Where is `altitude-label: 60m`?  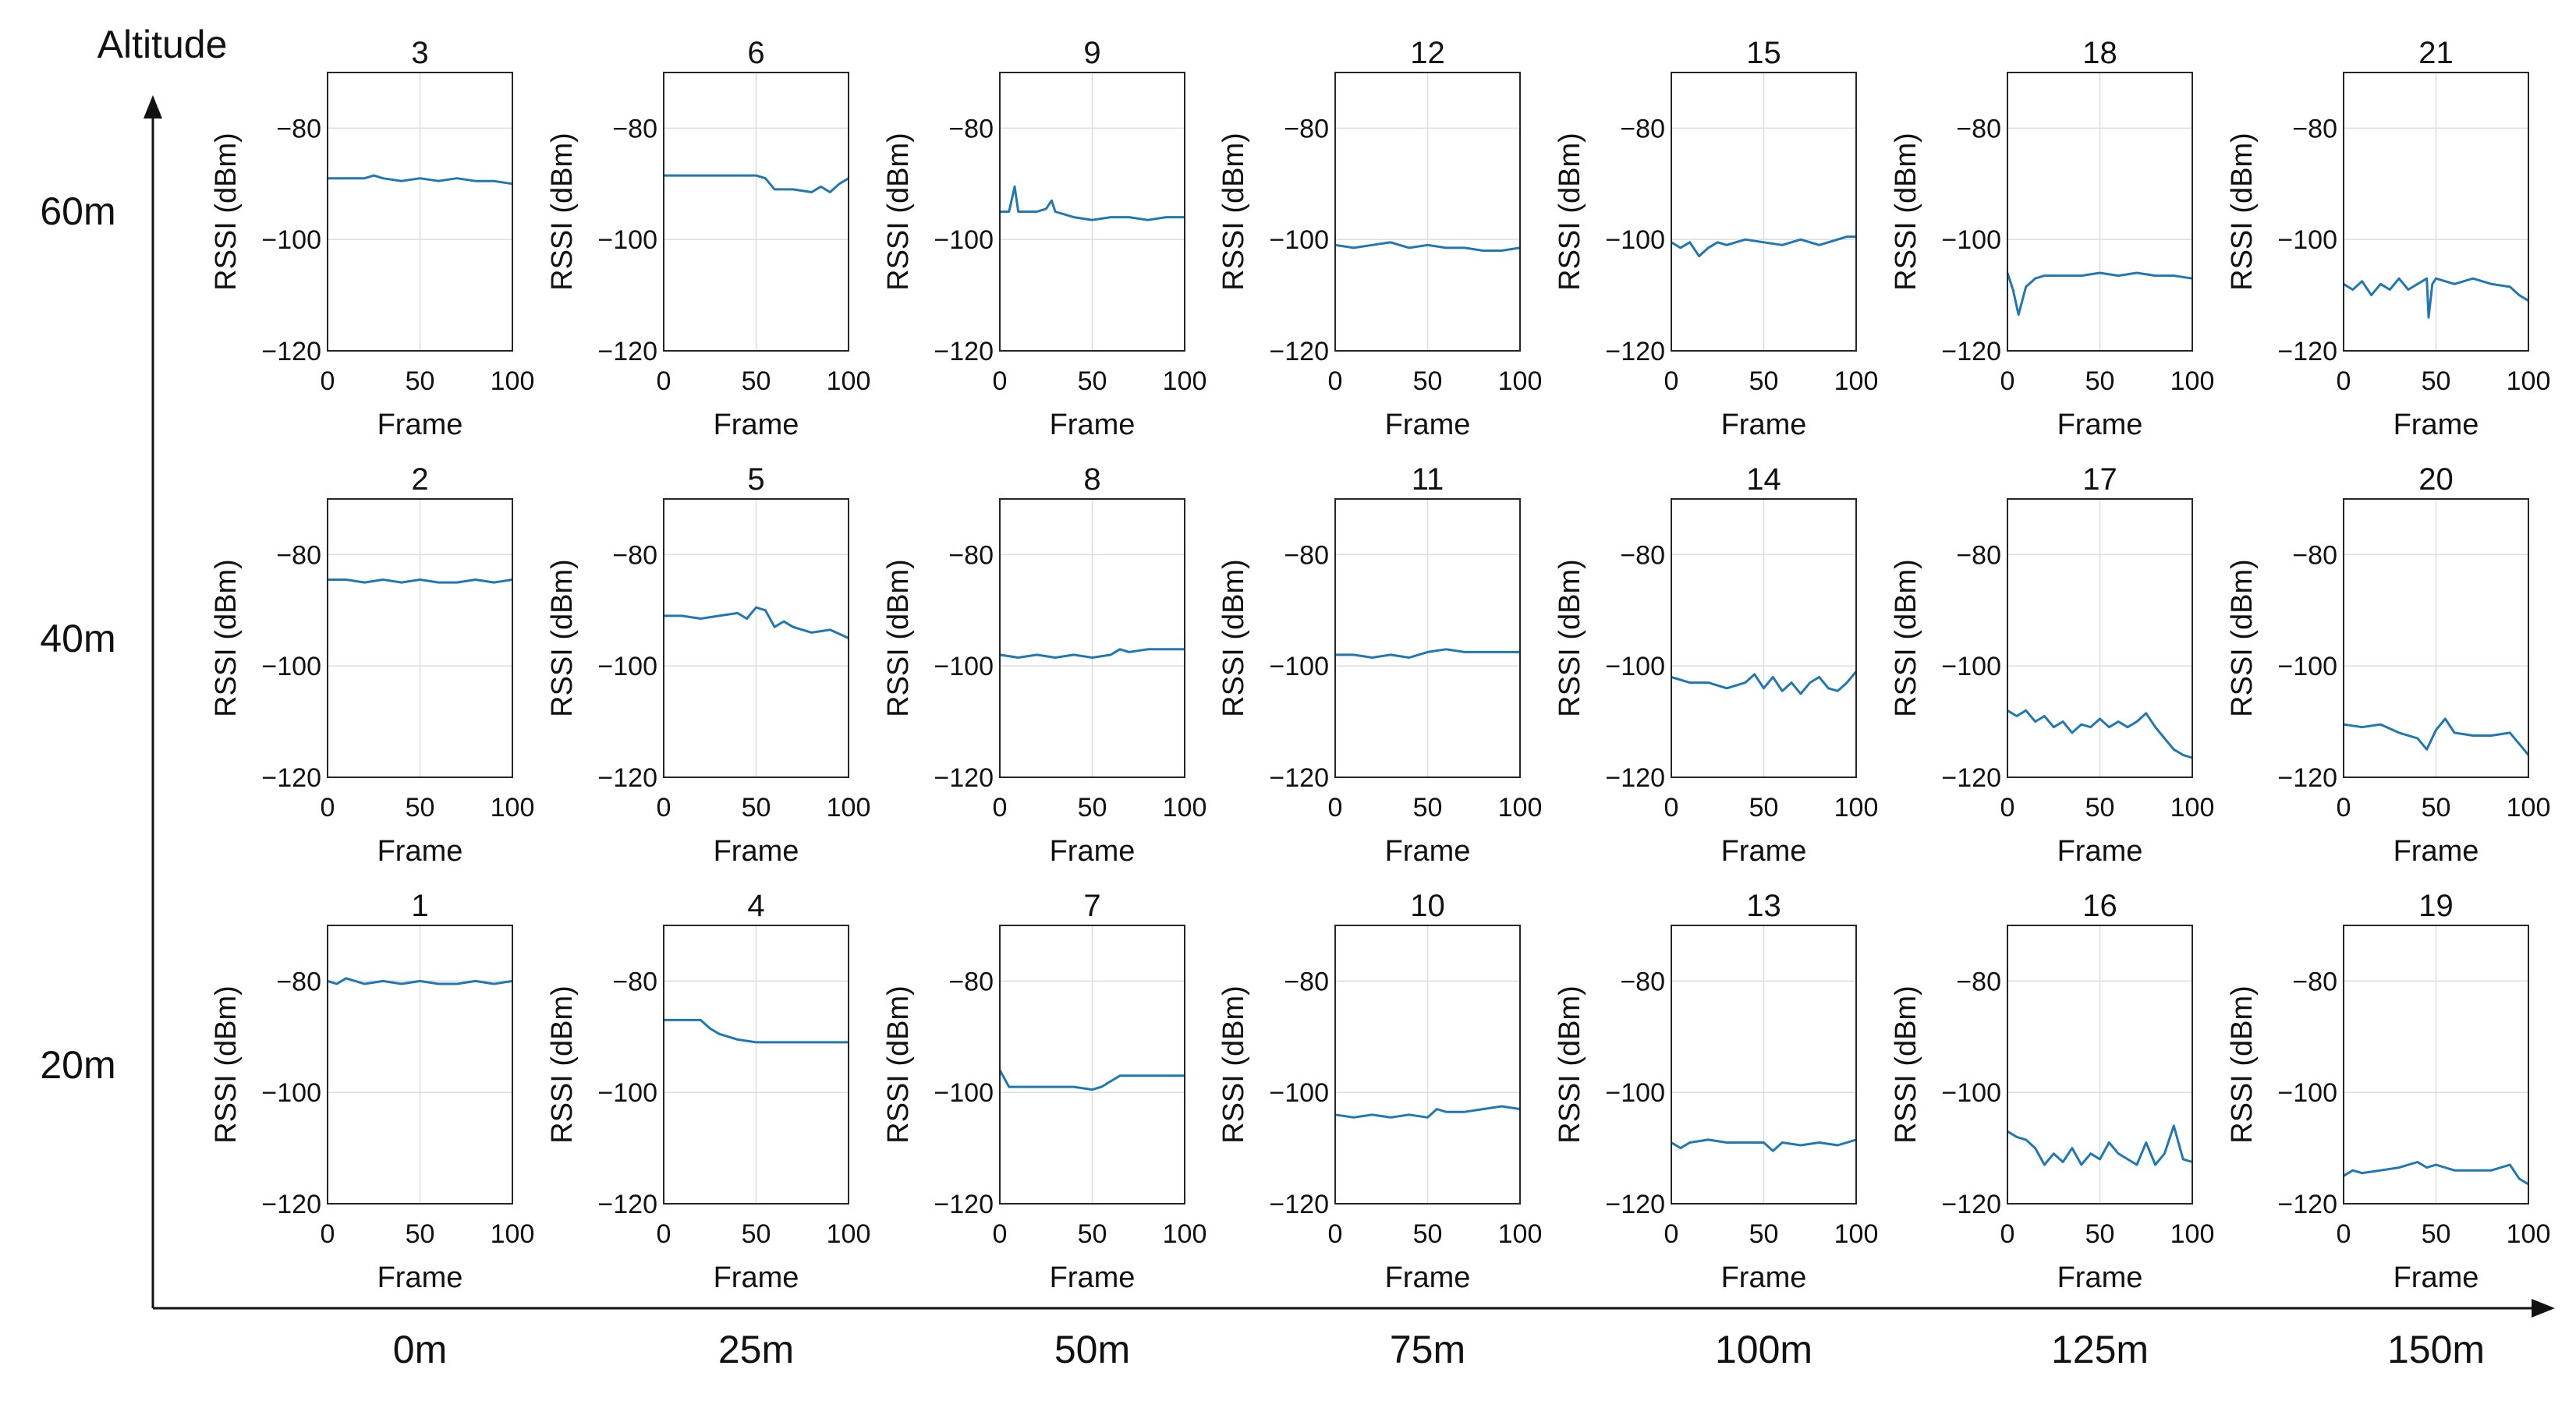 altitude-label: 60m is located at coordinates (77, 211).